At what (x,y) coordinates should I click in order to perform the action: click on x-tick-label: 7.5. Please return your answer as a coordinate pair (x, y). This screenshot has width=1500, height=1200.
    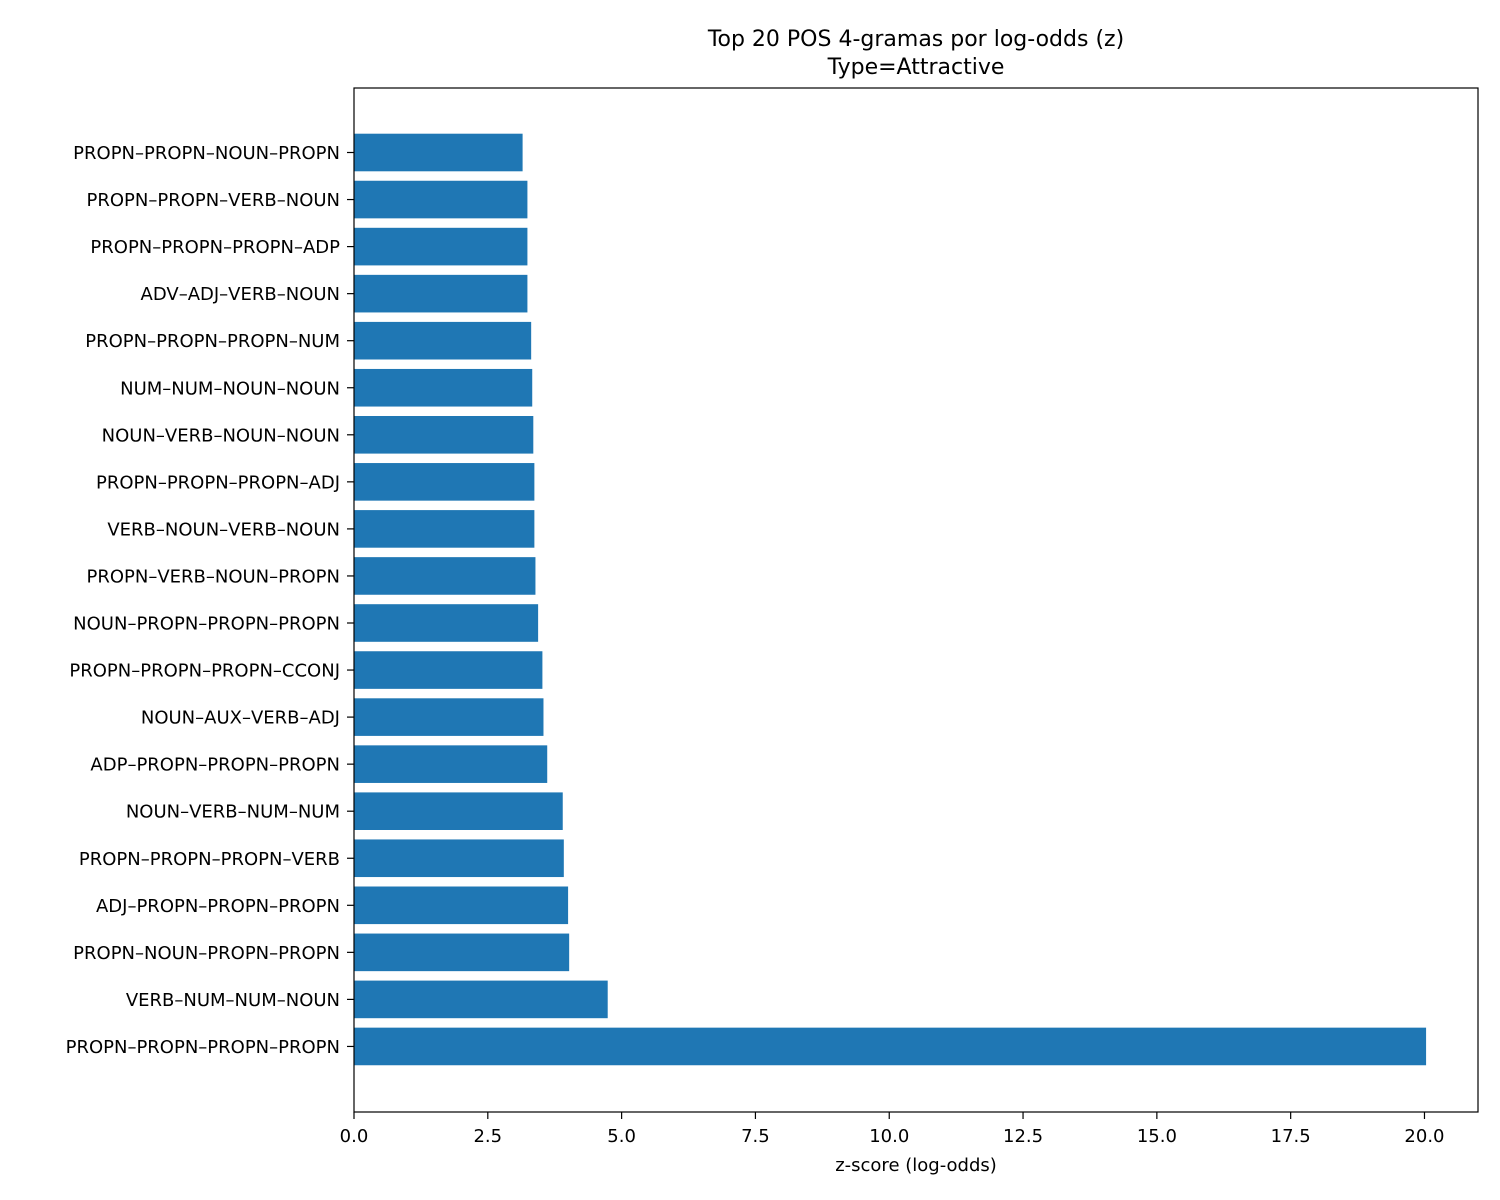
    Looking at the image, I should click on (755, 1136).